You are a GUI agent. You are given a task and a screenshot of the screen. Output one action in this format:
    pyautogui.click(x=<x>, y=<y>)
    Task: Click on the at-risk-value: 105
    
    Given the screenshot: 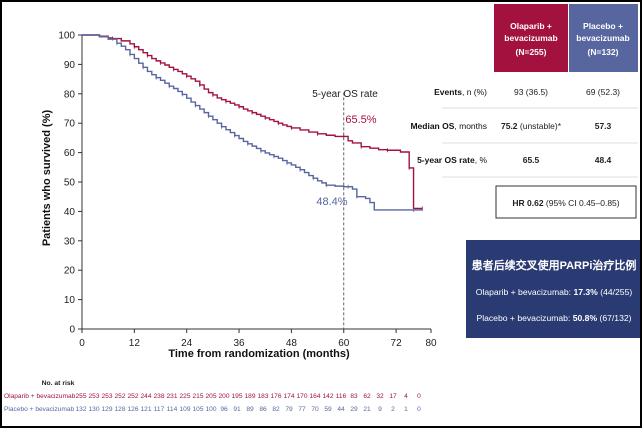 What is the action you would take?
    pyautogui.click(x=197, y=409)
    